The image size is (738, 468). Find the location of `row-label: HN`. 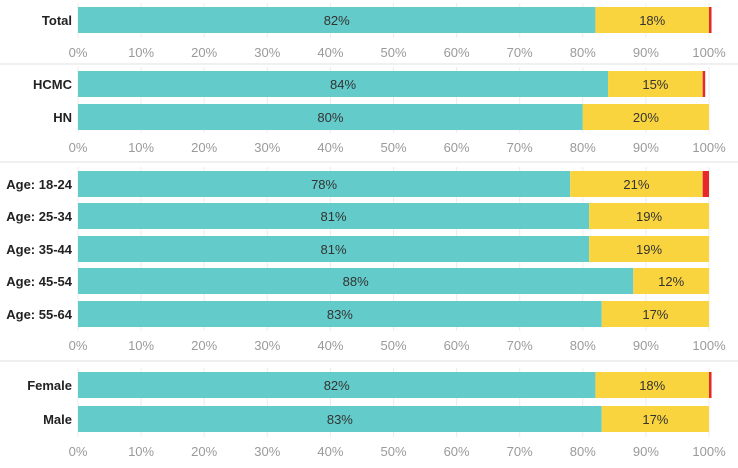

row-label: HN is located at coordinates (62, 117).